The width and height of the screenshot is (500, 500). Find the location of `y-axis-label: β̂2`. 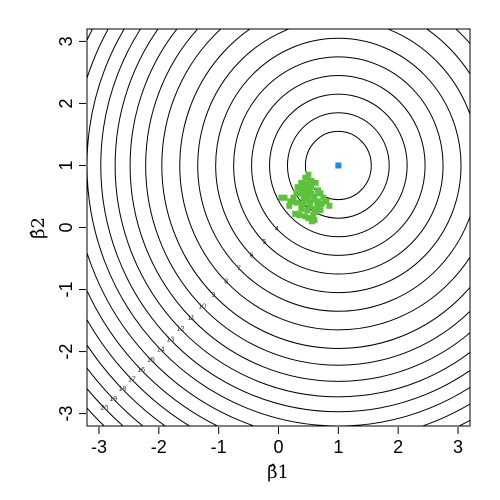

y-axis-label: β̂2 is located at coordinates (38, 228).